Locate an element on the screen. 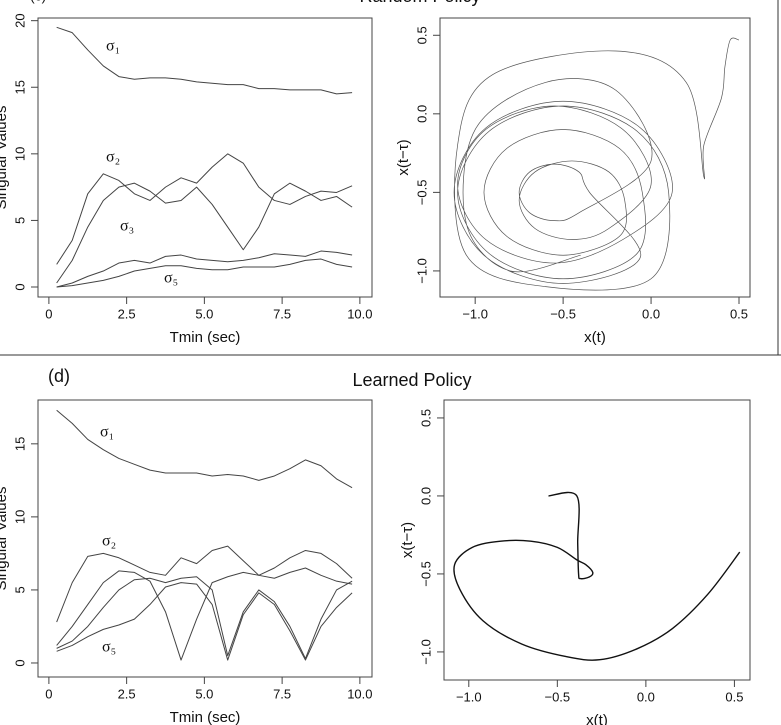 The width and height of the screenshot is (781, 725). panel-label: (d) is located at coordinates (59, 376).